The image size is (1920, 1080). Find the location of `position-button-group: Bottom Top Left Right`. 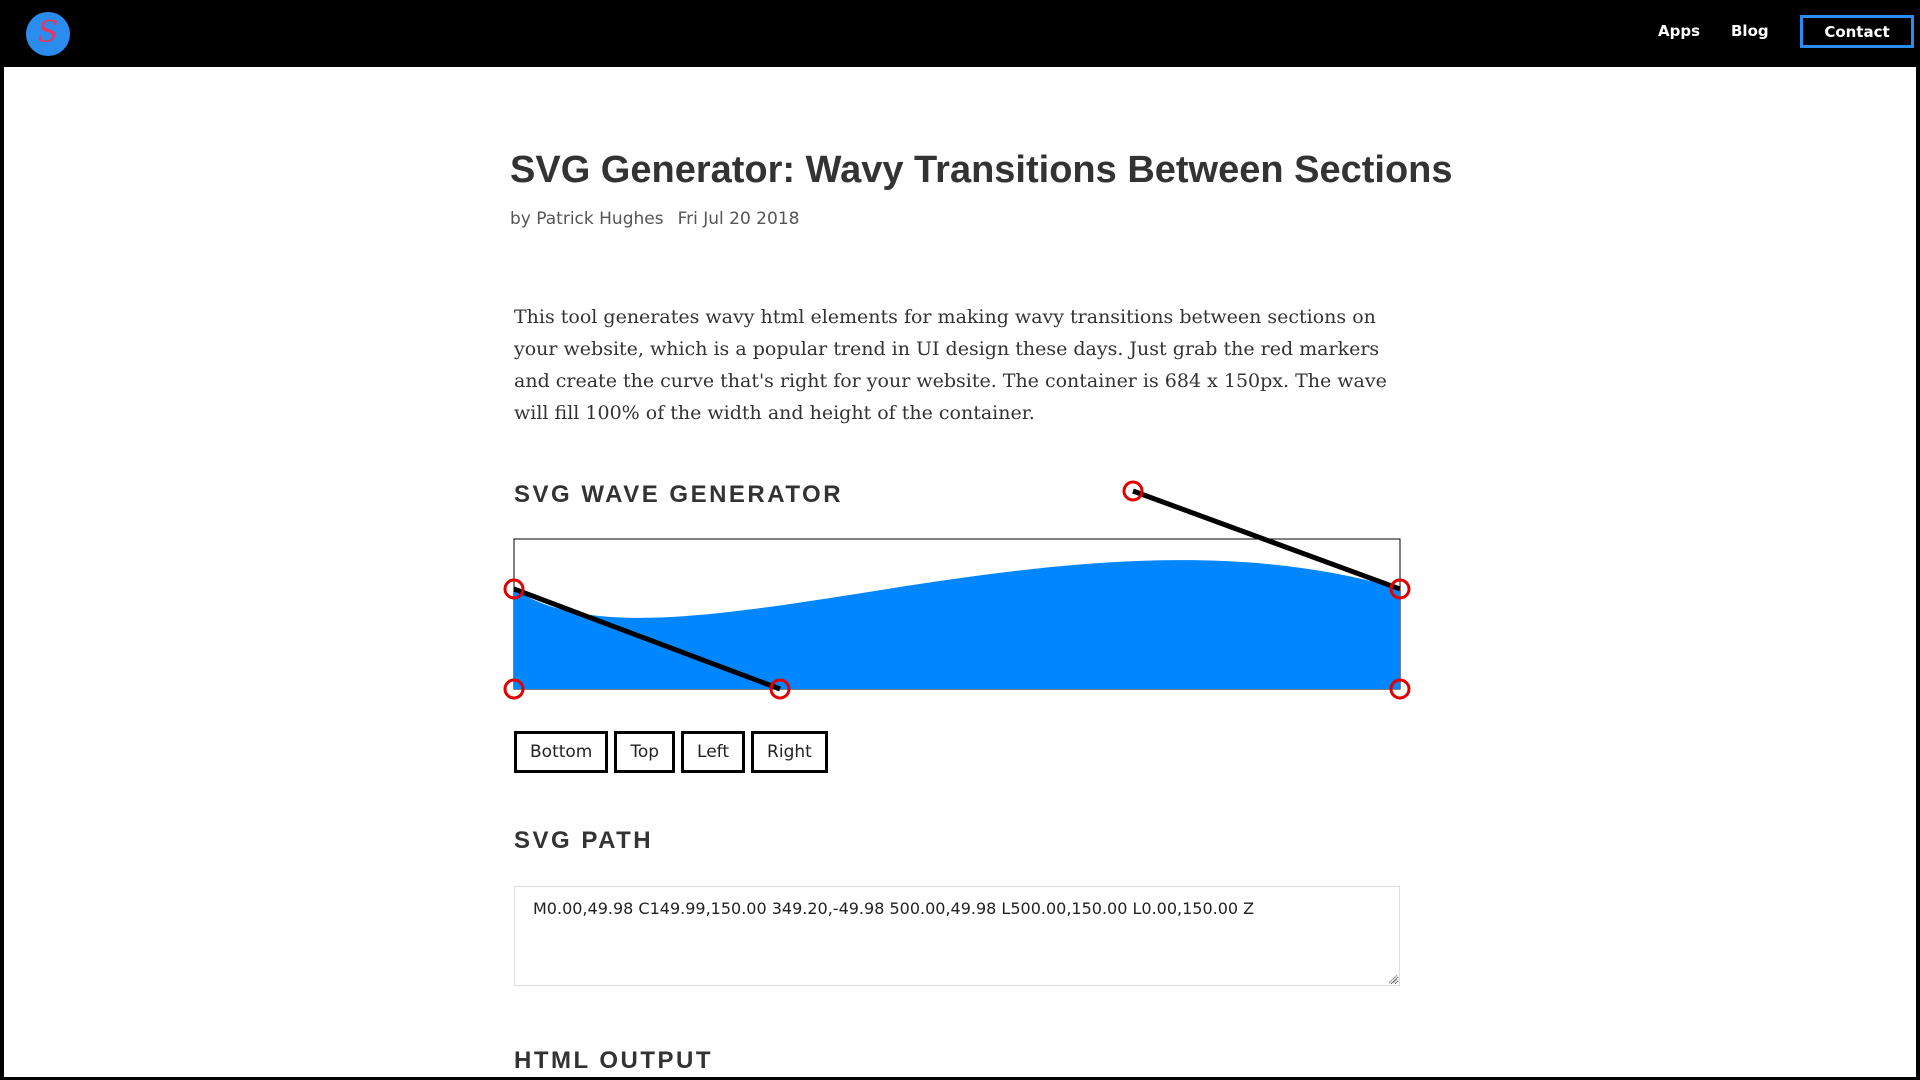

position-button-group: Bottom Top Left Right is located at coordinates (671, 752).